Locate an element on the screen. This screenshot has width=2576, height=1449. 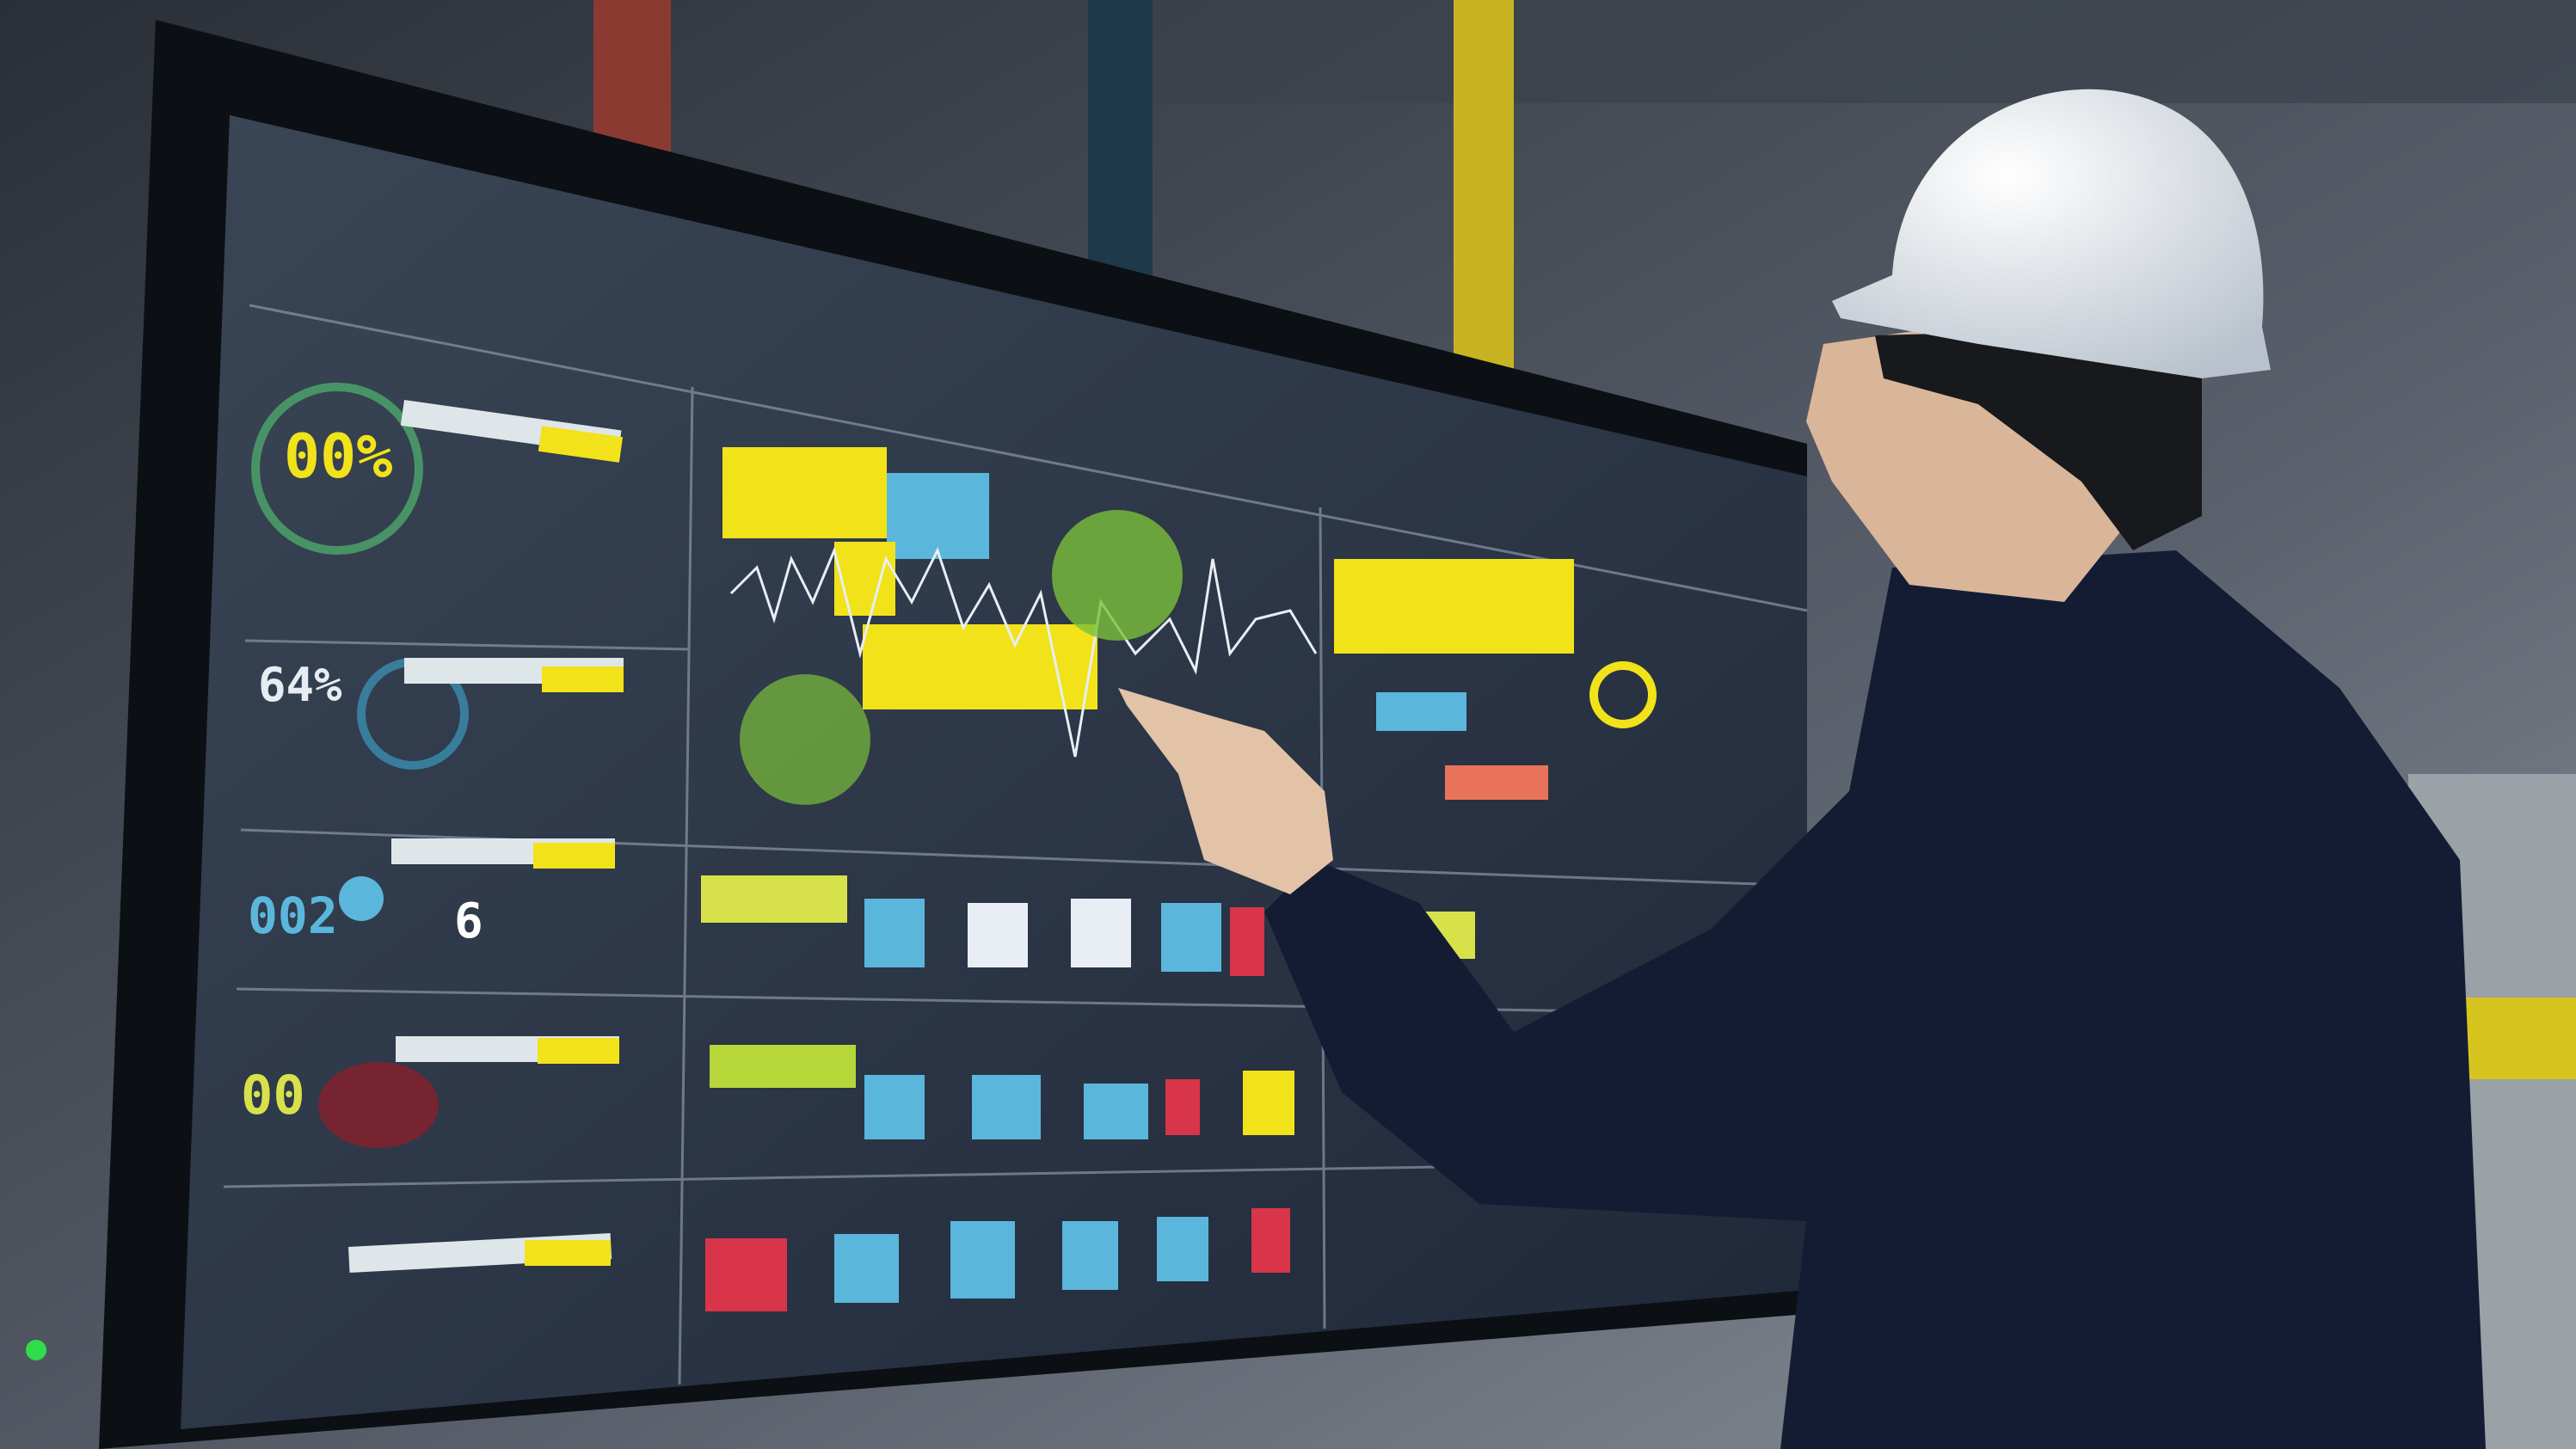
right-highlight-orange is located at coordinates (1496, 782).